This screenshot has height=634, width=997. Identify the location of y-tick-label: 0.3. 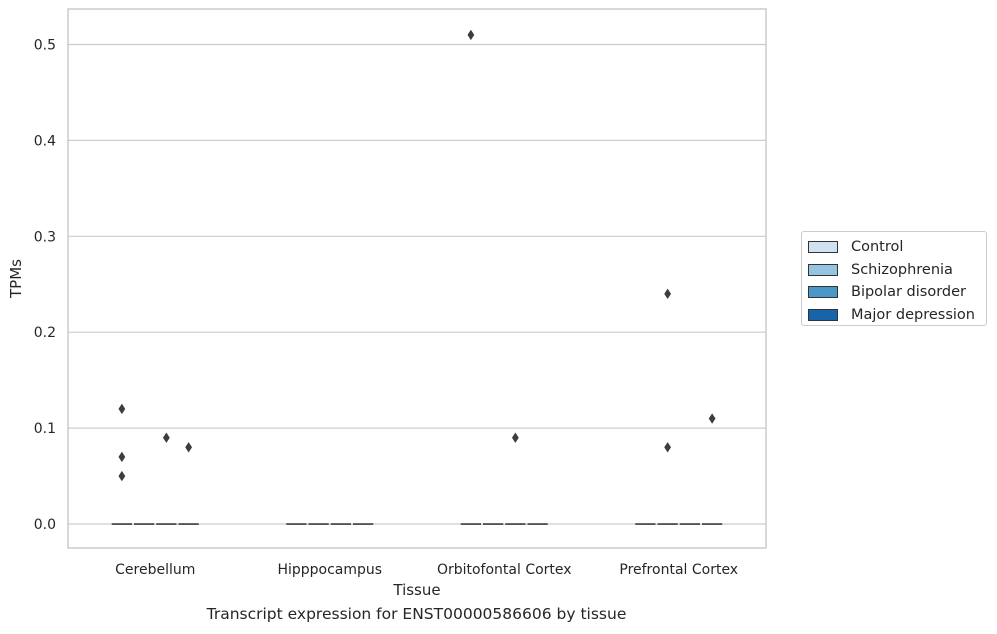
(45, 237).